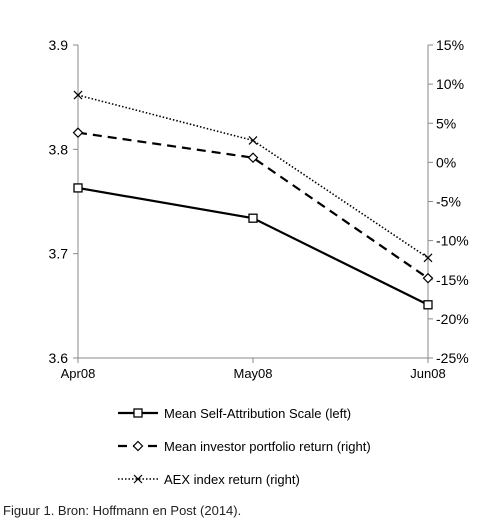 The width and height of the screenshot is (497, 532). Describe the element at coordinates (446, 162) in the screenshot. I see `right-axis-tick-label: 0%` at that location.